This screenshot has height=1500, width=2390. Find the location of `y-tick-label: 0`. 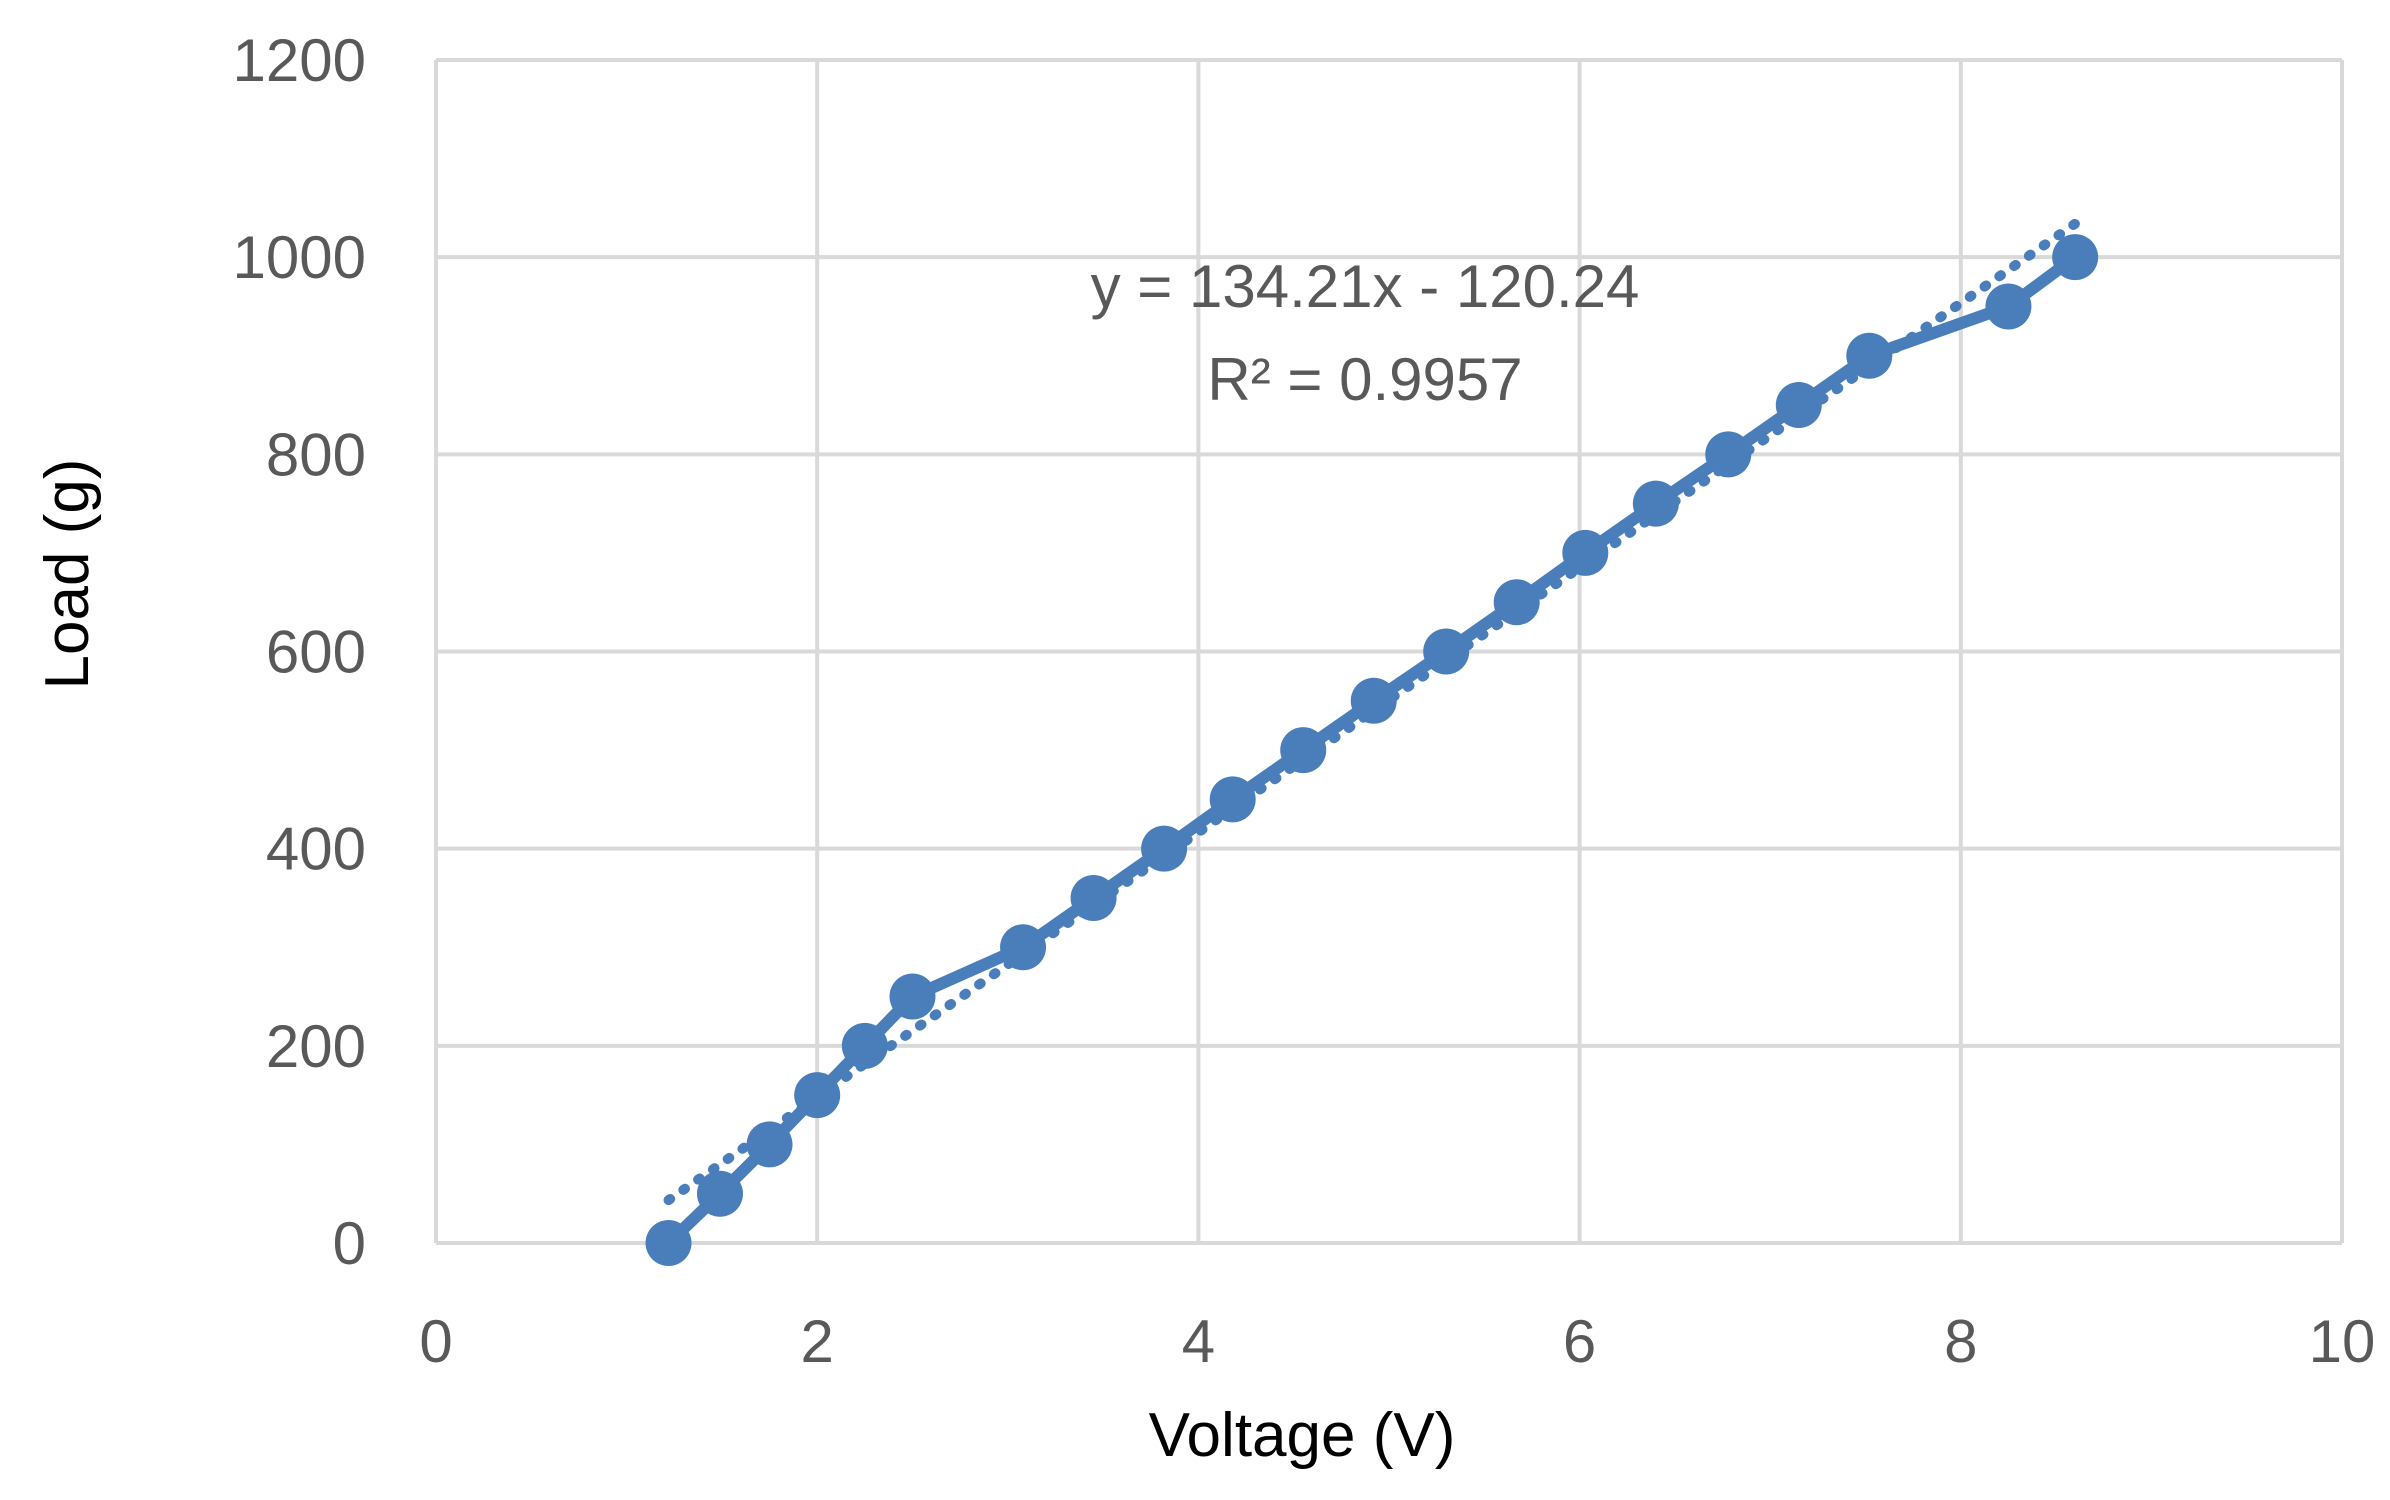

y-tick-label: 0 is located at coordinates (349, 1243).